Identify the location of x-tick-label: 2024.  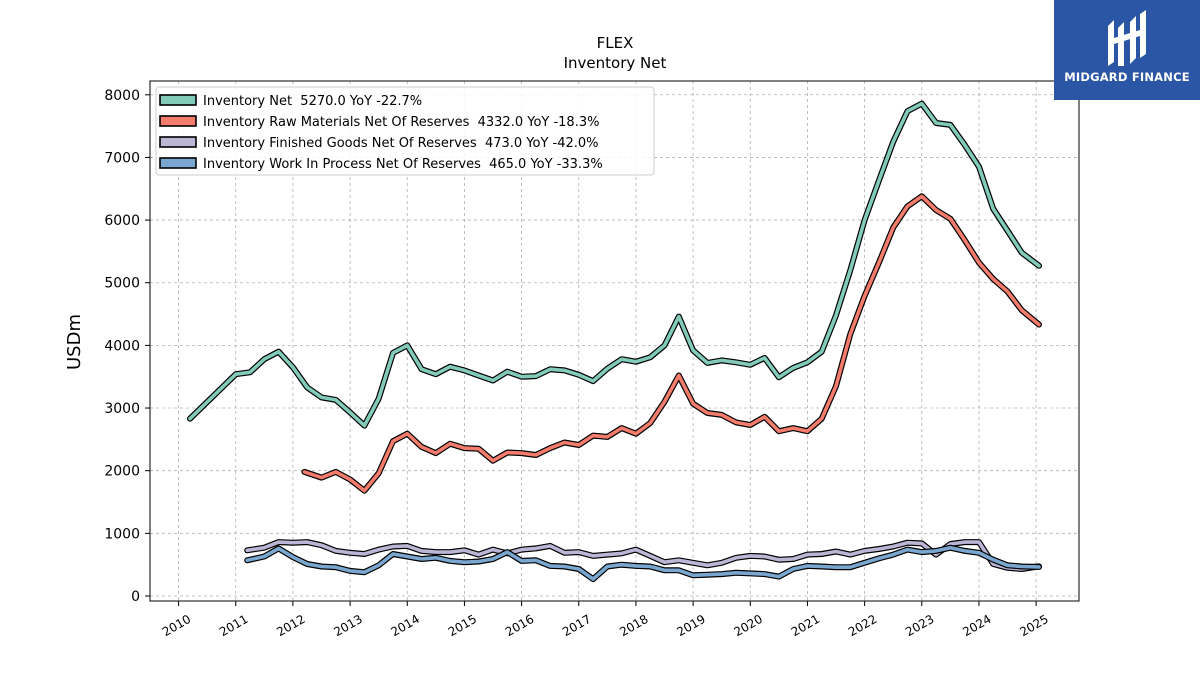
(976, 625).